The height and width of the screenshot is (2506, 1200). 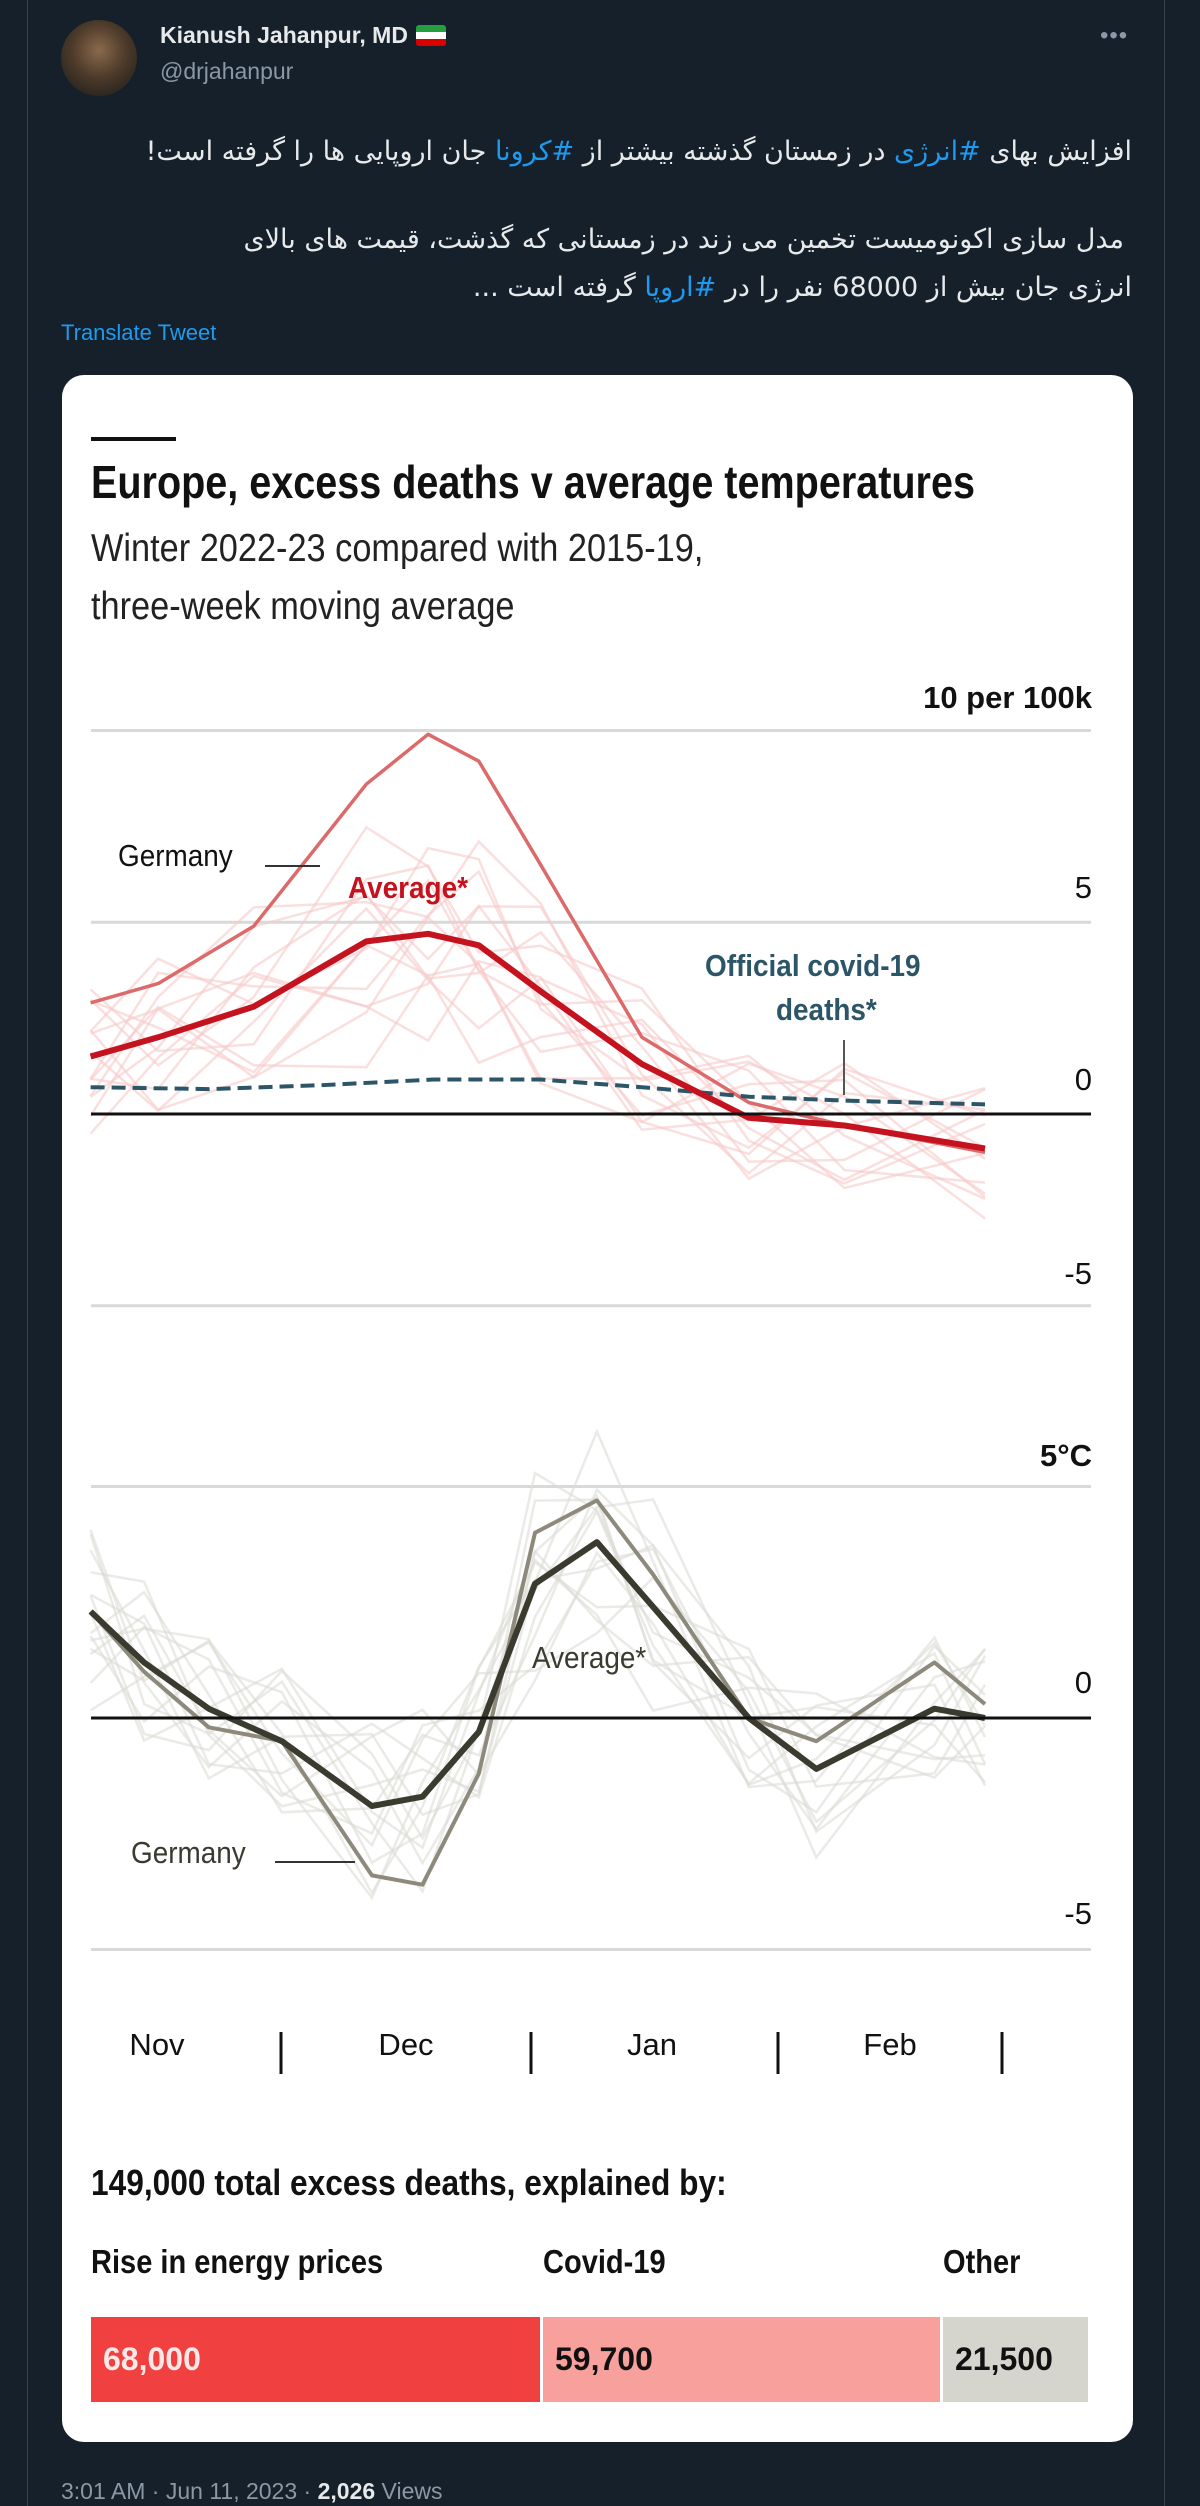 What do you see at coordinates (826, 1009) in the screenshot?
I see `covid-label-2: deaths*` at bounding box center [826, 1009].